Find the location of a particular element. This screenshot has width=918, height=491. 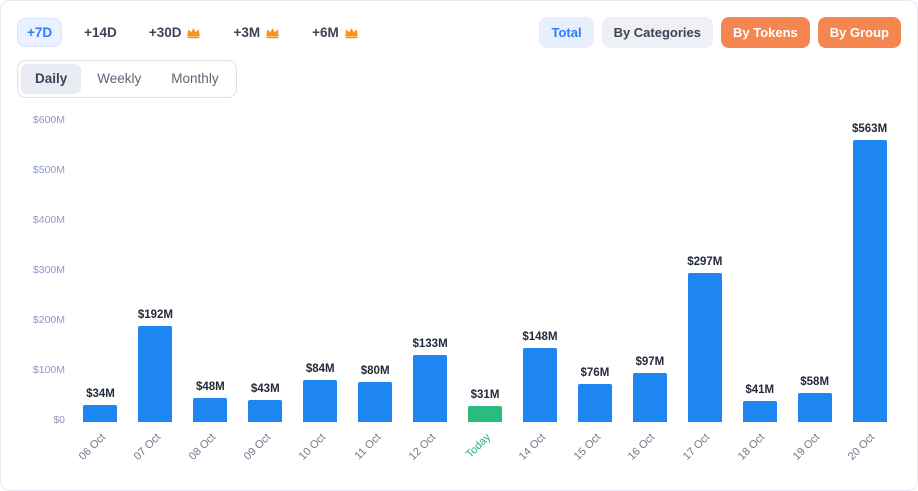

period-tabs: Daily Weekly Monthly is located at coordinates (127, 79).